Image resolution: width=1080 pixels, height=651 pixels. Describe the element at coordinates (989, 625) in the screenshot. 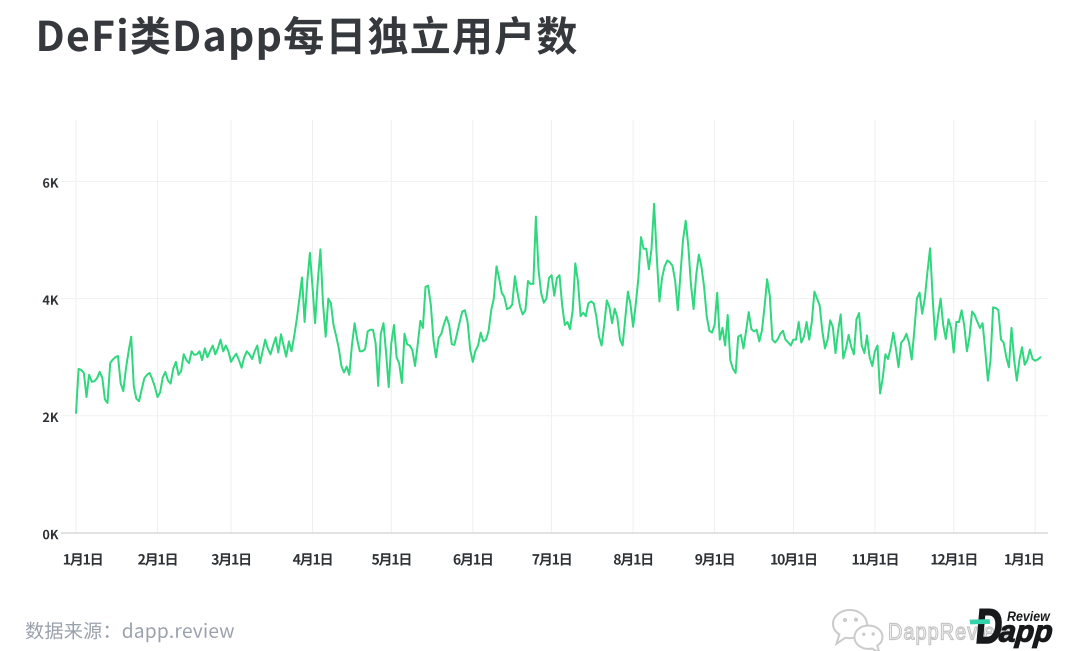

I see `svg-text: D` at that location.